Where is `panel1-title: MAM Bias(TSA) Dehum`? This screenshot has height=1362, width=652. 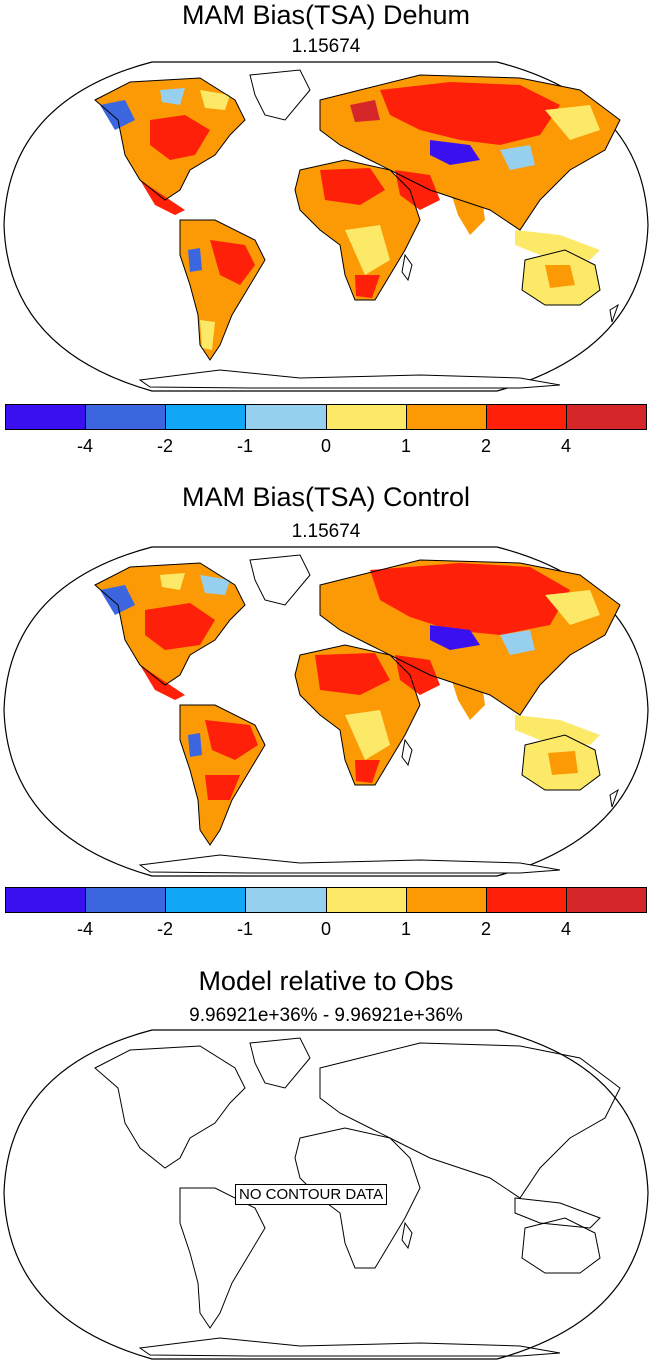 panel1-title: MAM Bias(TSA) Dehum is located at coordinates (326, 15).